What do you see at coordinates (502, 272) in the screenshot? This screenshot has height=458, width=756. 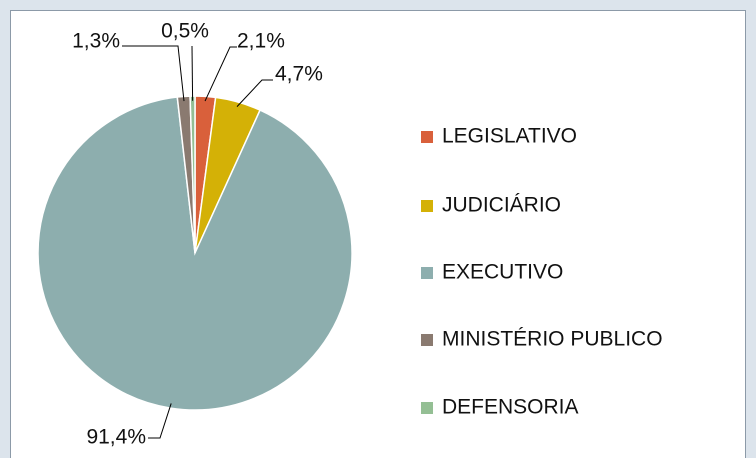 I see `legend-label: EXECUTIVO` at bounding box center [502, 272].